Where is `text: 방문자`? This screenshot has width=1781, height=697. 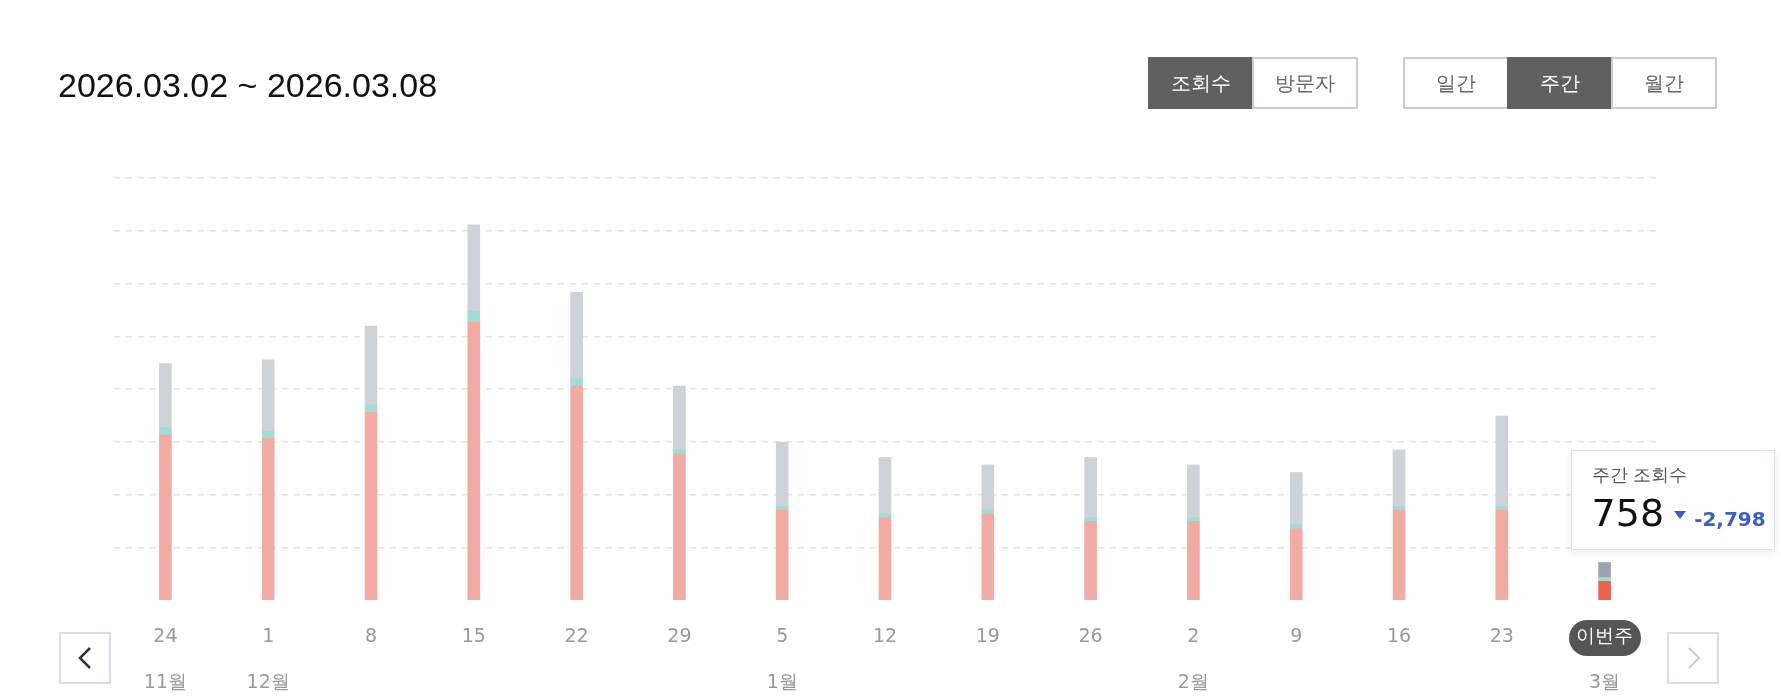
text: 방문자 is located at coordinates (1305, 83).